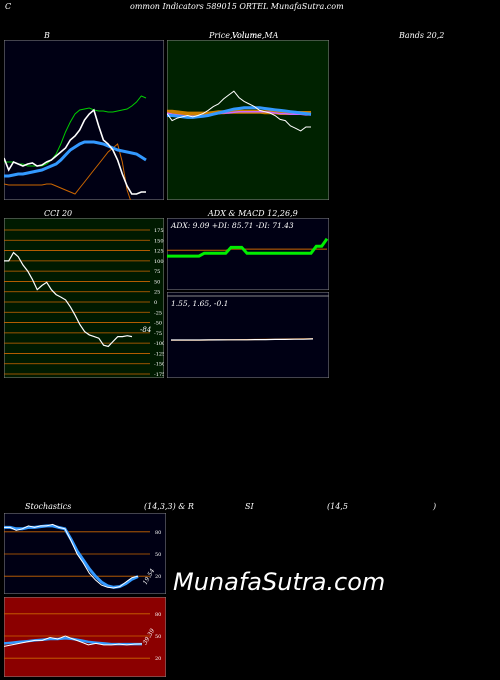 Image resolution: width=500 pixels, height=680 pixels. Describe the element at coordinates (75, 159) in the screenshot. I see `bands-middle-line` at that location.